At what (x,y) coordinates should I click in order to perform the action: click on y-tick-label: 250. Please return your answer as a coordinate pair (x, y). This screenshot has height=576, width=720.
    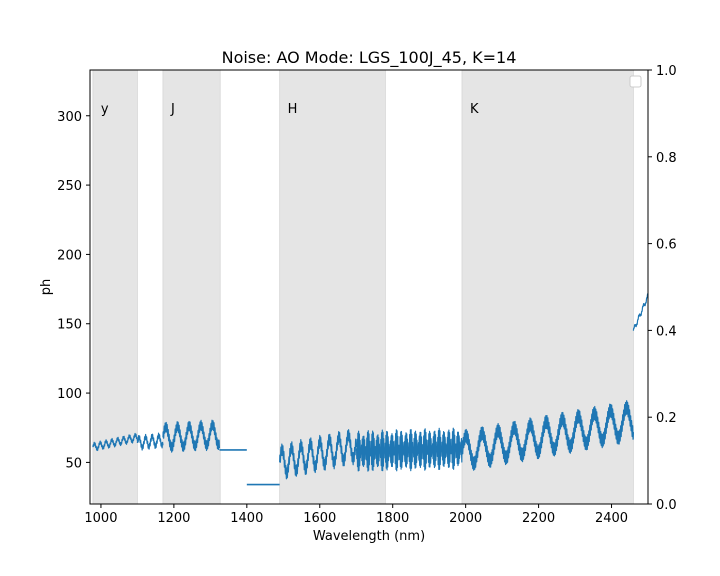
    Looking at the image, I should click on (69, 186).